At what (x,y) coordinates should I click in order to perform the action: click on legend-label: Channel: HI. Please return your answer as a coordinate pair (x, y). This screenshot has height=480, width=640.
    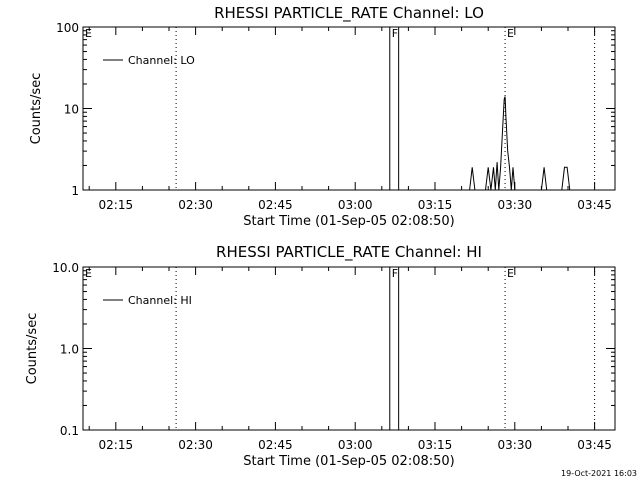
    Looking at the image, I should click on (160, 300).